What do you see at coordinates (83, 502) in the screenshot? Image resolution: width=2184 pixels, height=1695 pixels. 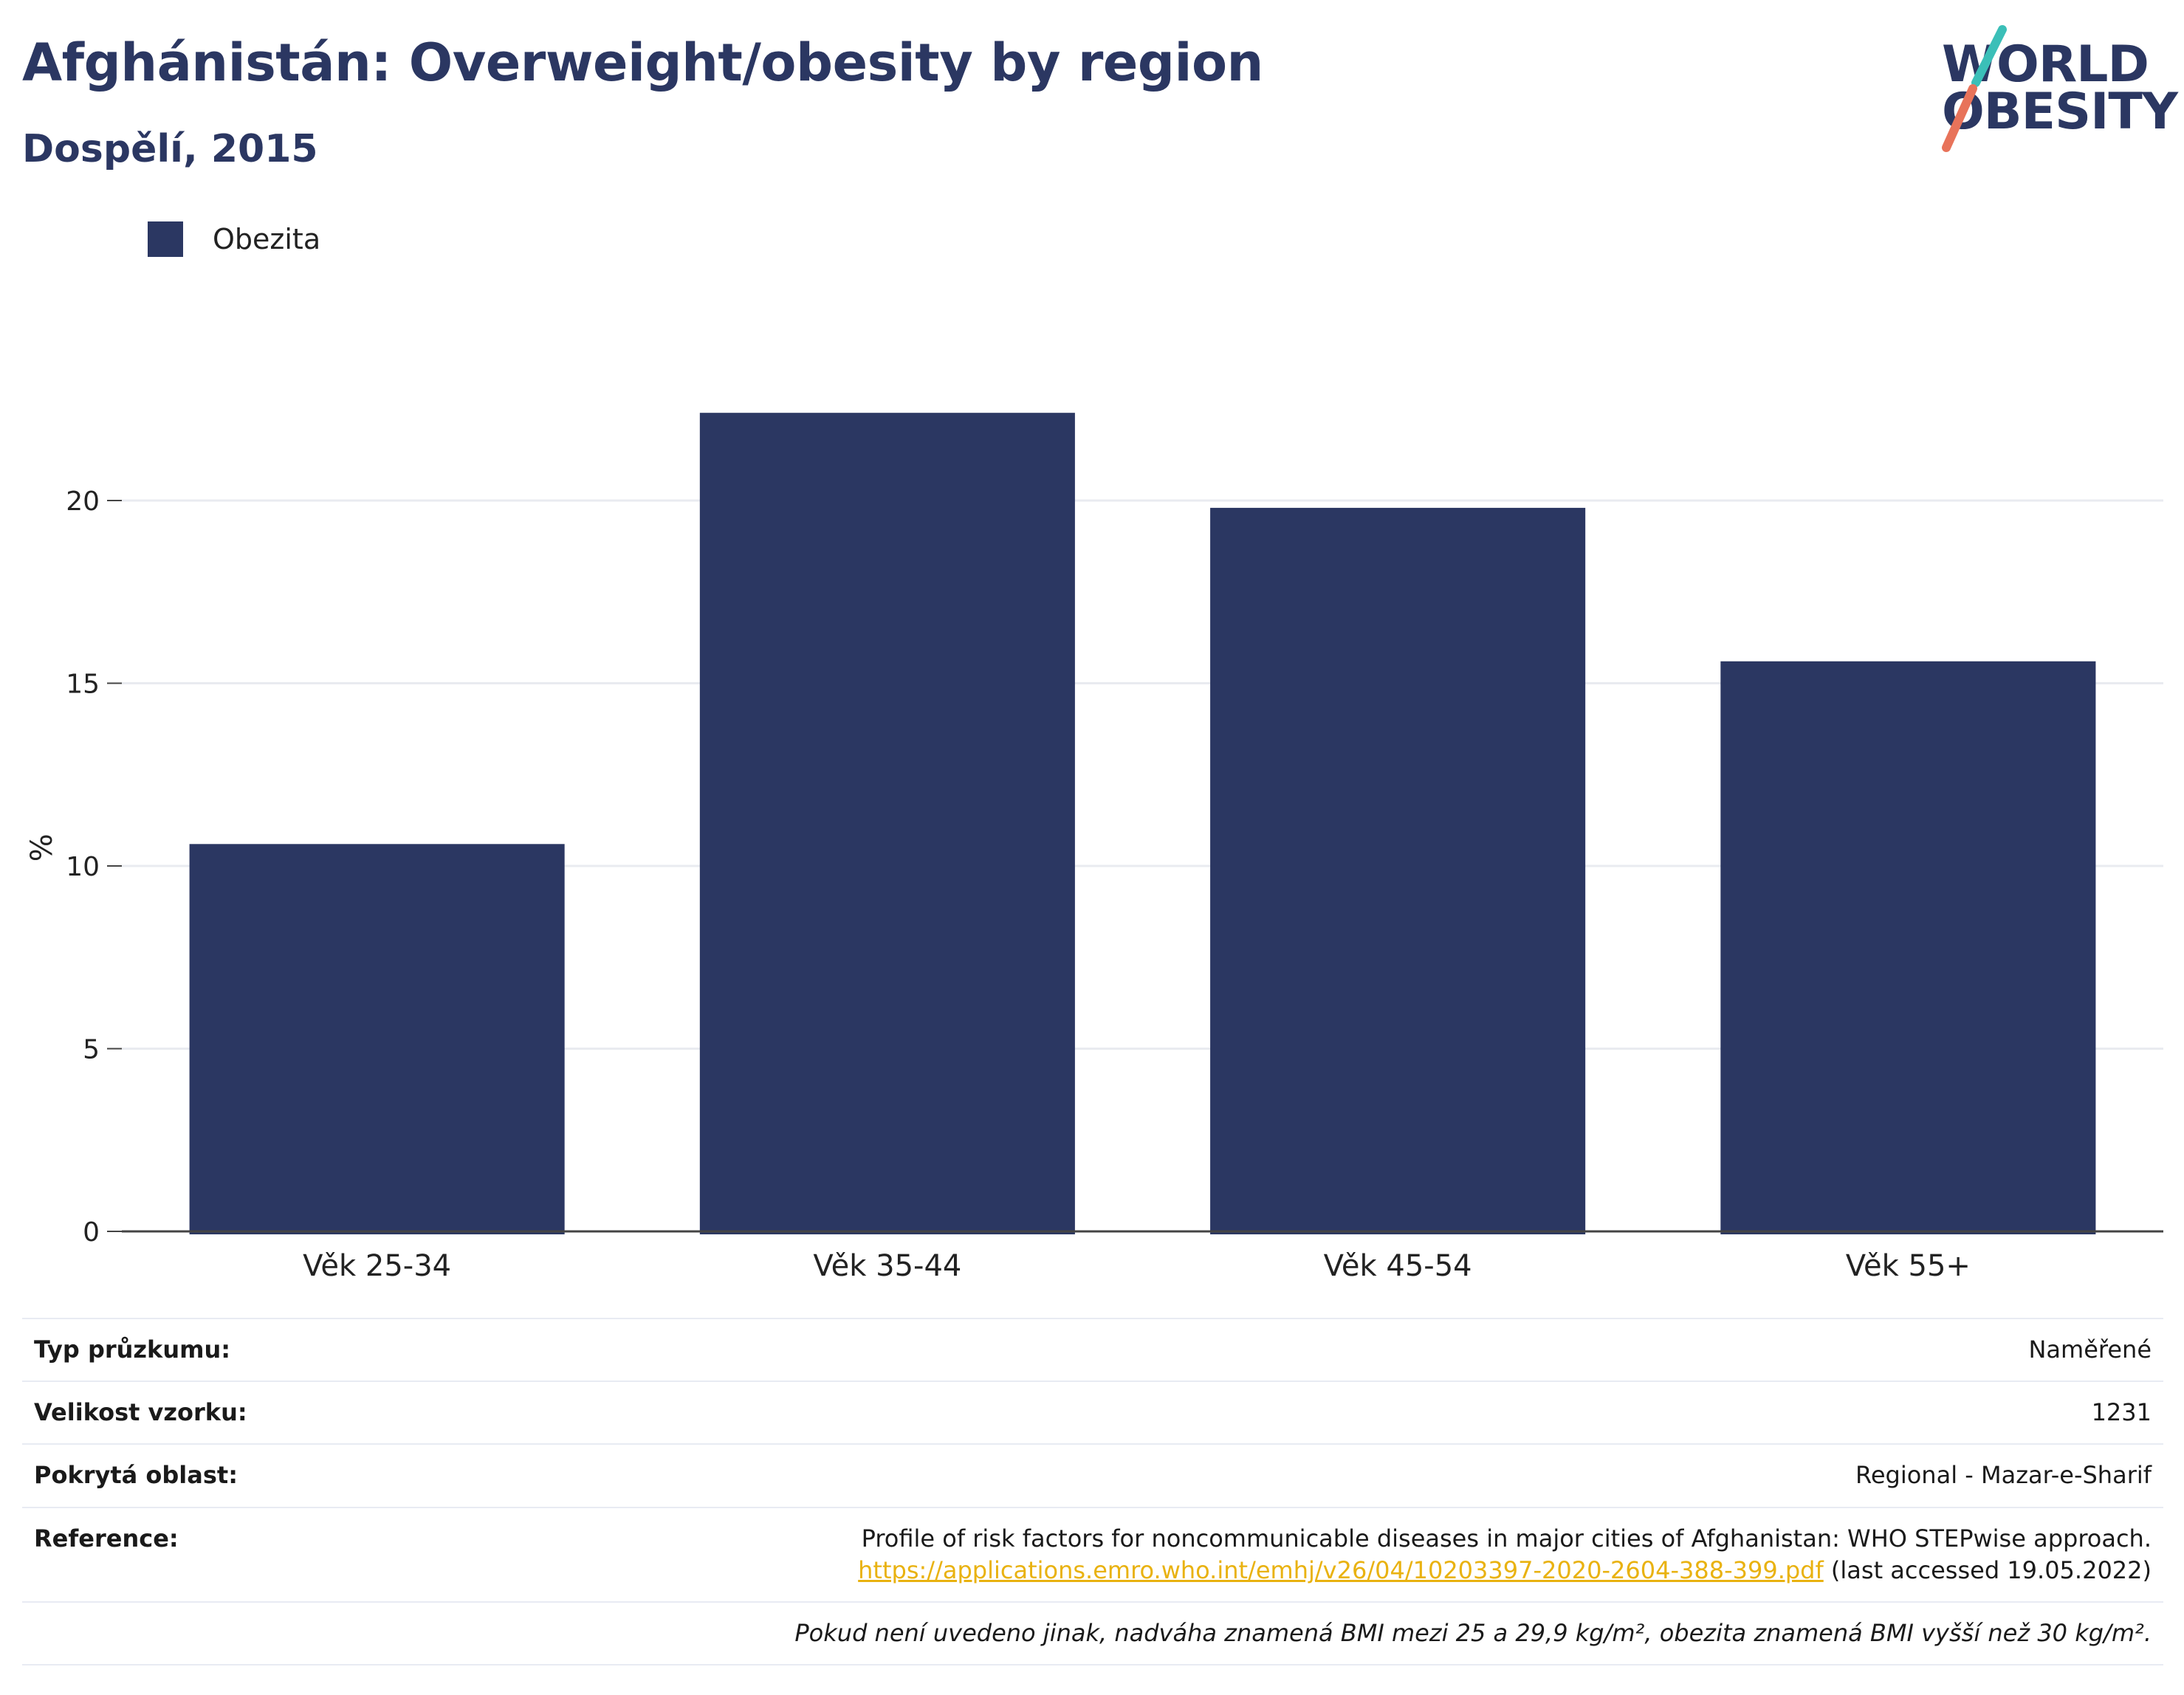 I see `ytick-label-20: 20` at bounding box center [83, 502].